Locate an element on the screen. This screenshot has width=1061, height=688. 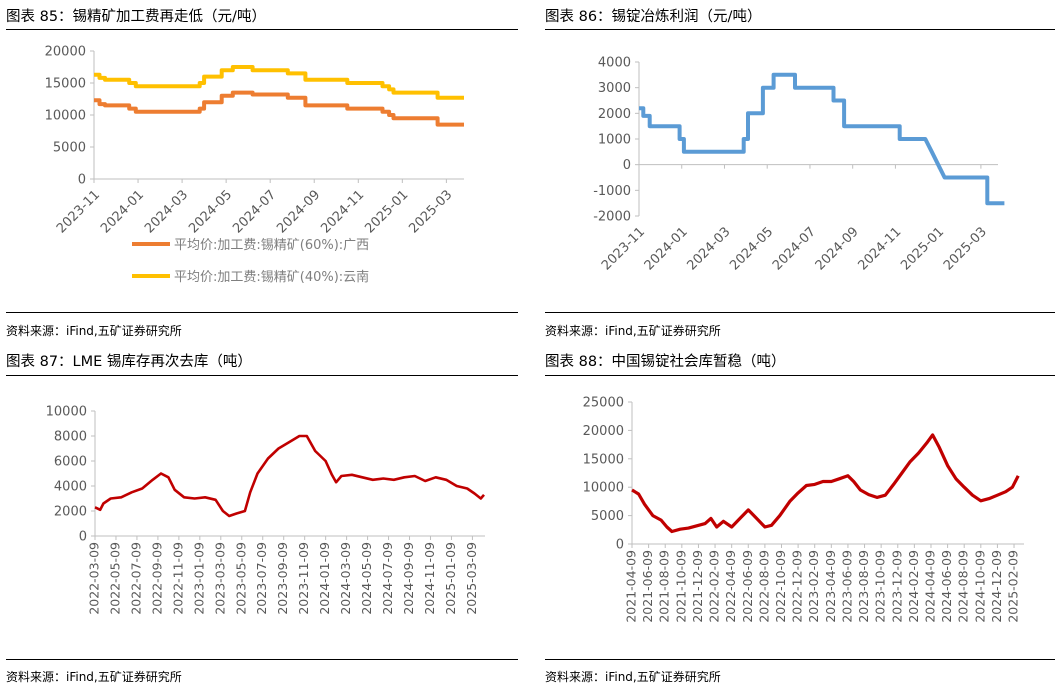
legend-label: 平均价:加工费:锡精矿(60%):广西 is located at coordinates (271, 245).